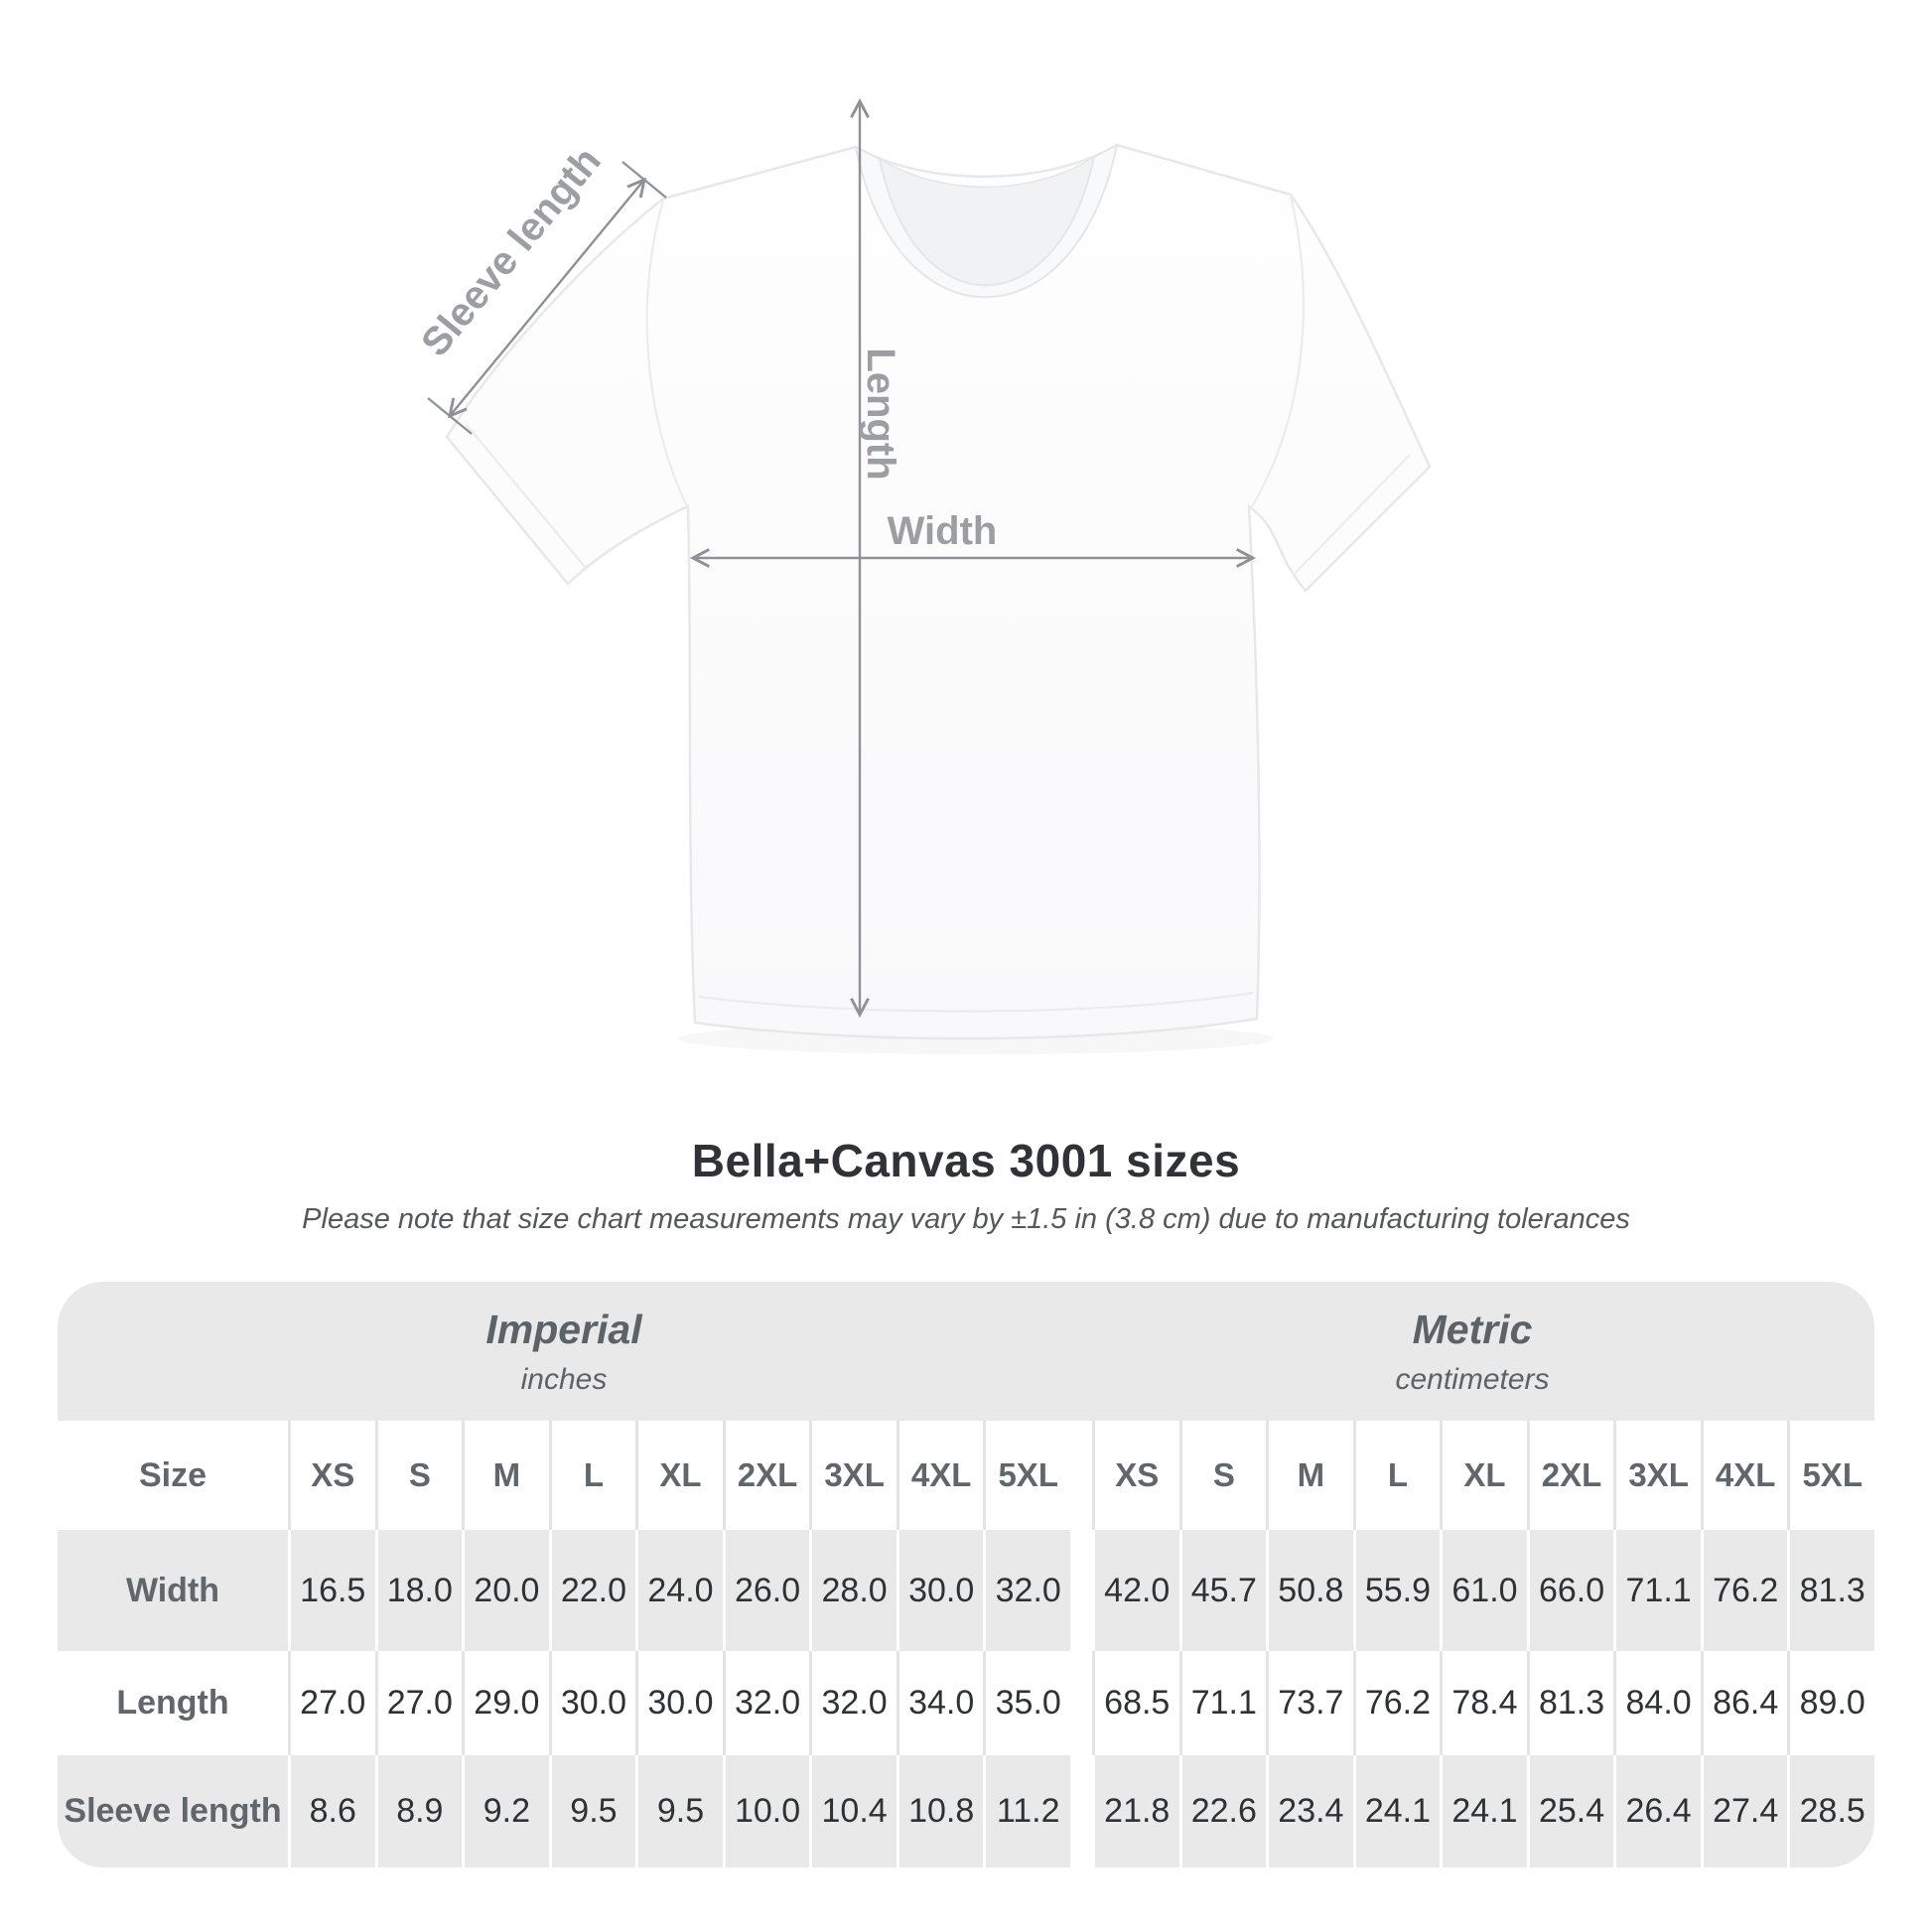 Image resolution: width=1932 pixels, height=1932 pixels. What do you see at coordinates (1483, 1591) in the screenshot?
I see `value-cell: 61.0` at bounding box center [1483, 1591].